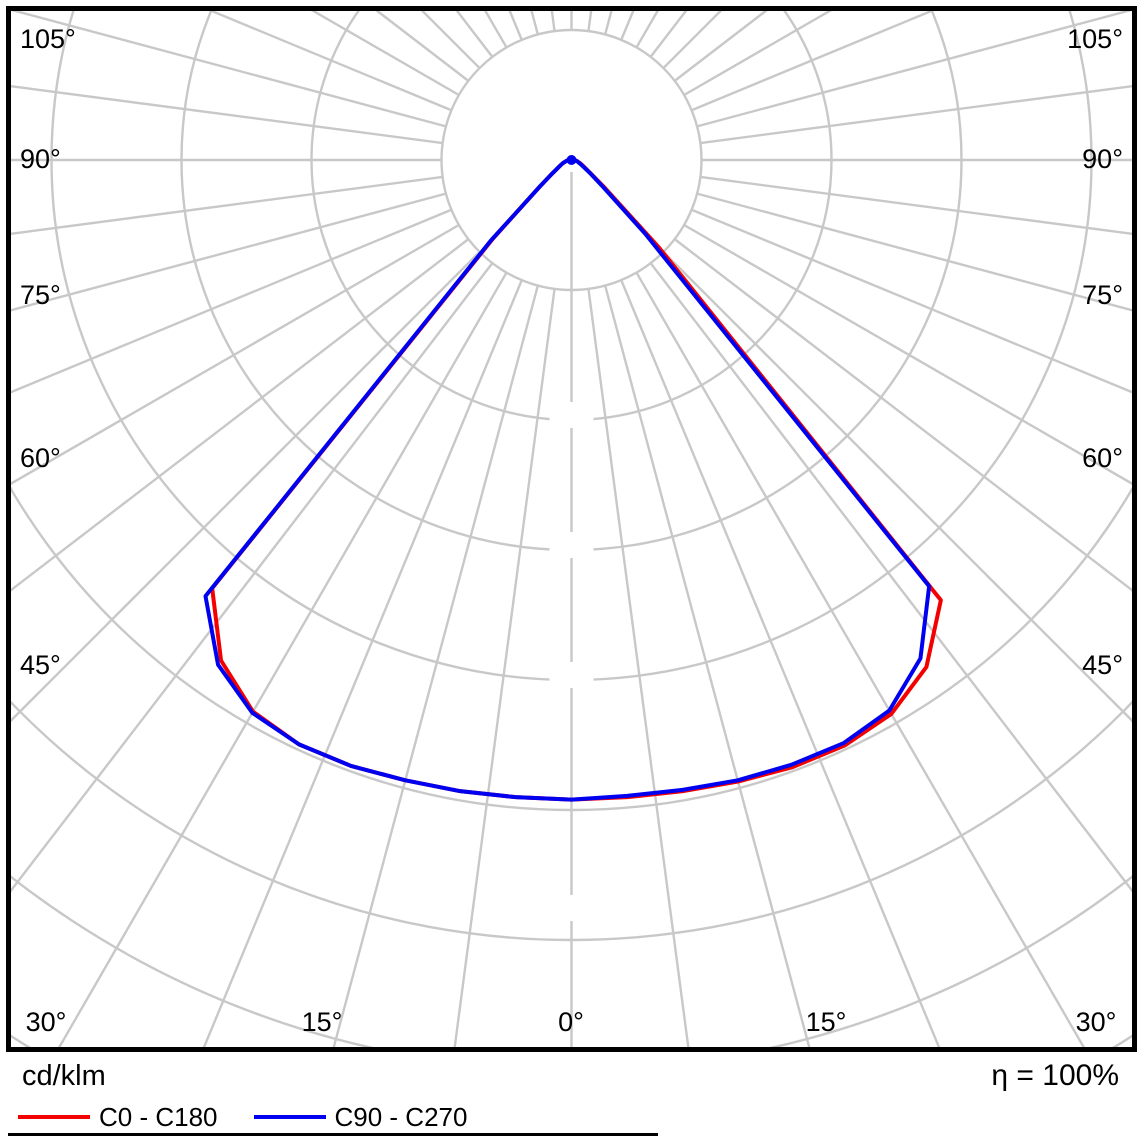 Image resolution: width=1143 pixels, height=1143 pixels. What do you see at coordinates (1102, 159) in the screenshot?
I see `angle-label-right: 90°` at bounding box center [1102, 159].